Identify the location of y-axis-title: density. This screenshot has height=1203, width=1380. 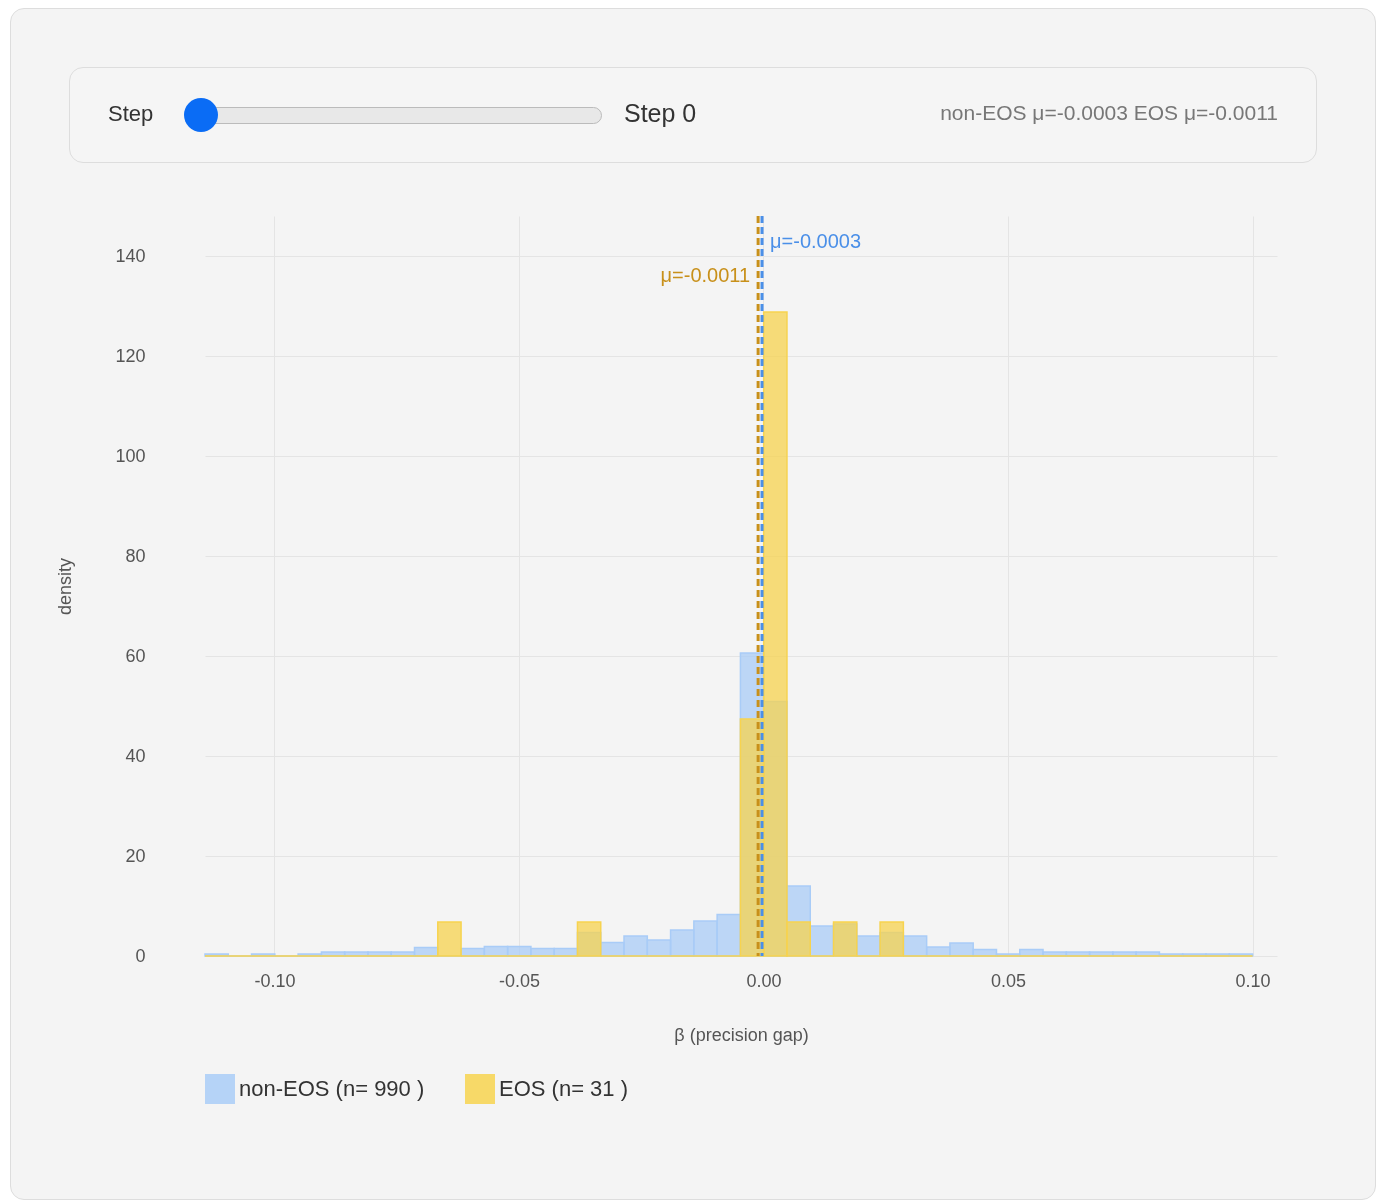
(65, 586).